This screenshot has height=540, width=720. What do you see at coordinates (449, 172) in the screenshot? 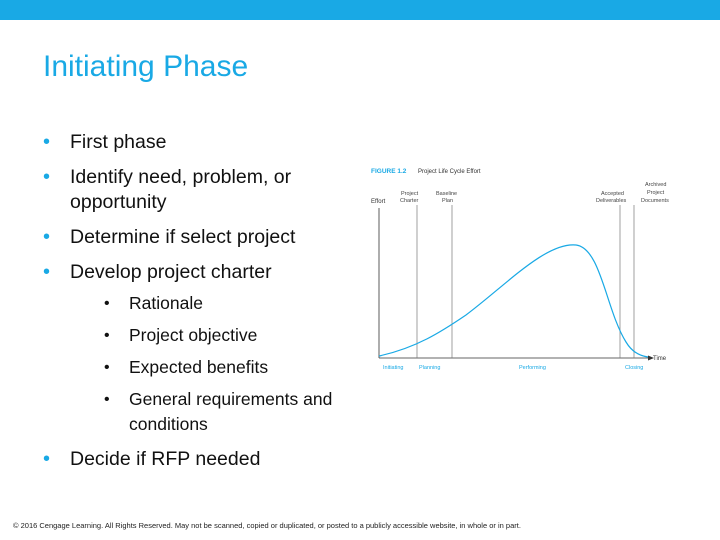
I see `figure-caption: Project Life Cycle Effort` at bounding box center [449, 172].